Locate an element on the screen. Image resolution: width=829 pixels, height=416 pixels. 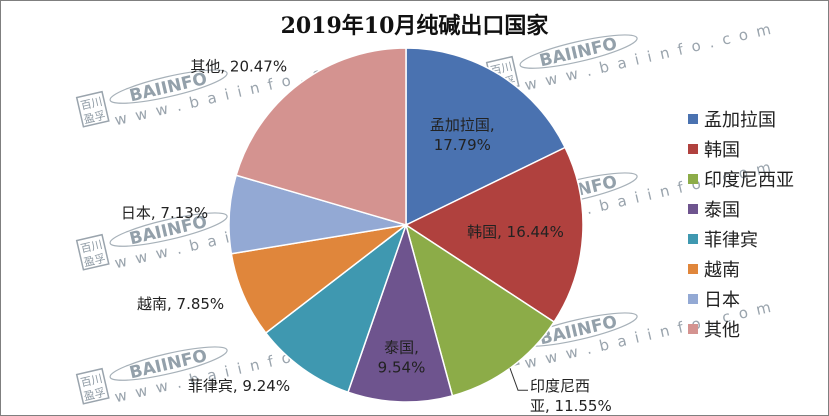
legend-label: 菲律宾 is located at coordinates (731, 240).